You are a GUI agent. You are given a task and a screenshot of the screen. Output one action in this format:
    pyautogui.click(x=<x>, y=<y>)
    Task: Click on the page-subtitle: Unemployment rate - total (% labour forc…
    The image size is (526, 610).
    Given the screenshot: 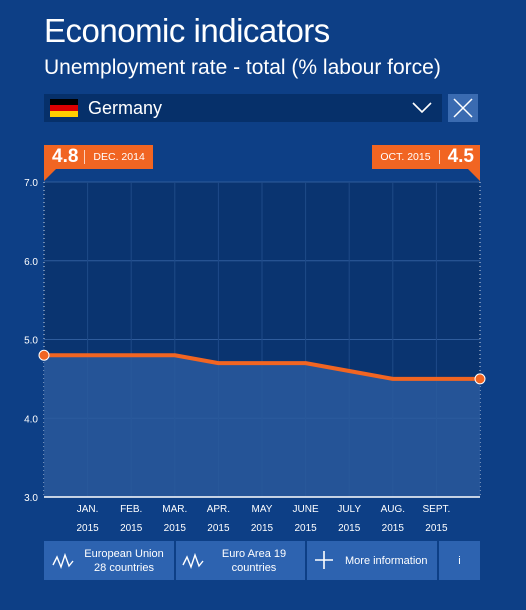 What is the action you would take?
    pyautogui.click(x=242, y=67)
    